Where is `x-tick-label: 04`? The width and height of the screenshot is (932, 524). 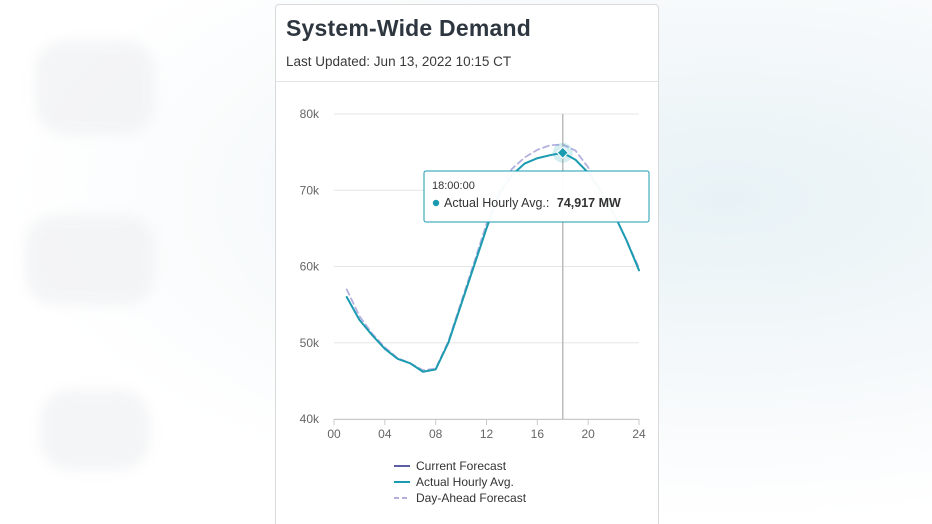 x-tick-label: 04 is located at coordinates (385, 434).